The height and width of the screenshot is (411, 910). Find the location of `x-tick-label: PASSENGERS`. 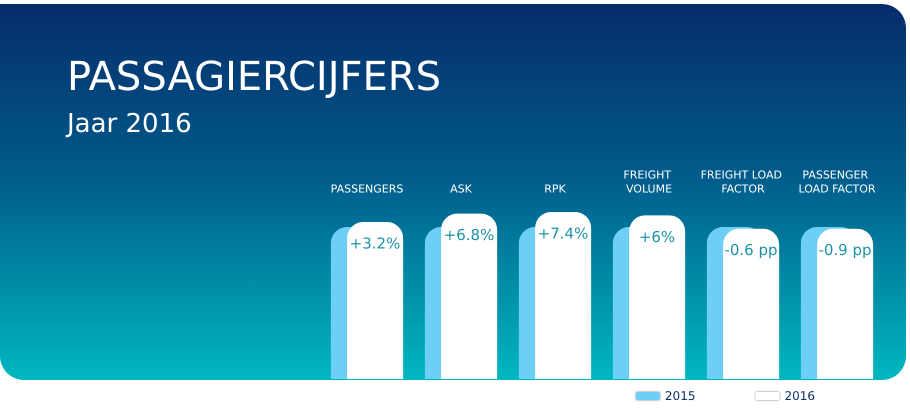

x-tick-label: PASSENGERS is located at coordinates (367, 189).